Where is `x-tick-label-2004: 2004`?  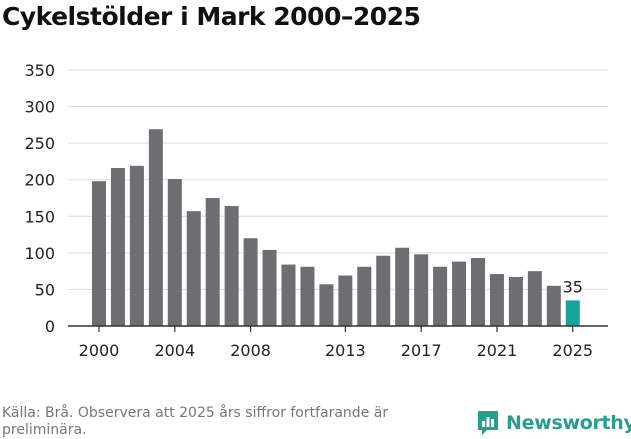
x-tick-label-2004: 2004 is located at coordinates (174, 350).